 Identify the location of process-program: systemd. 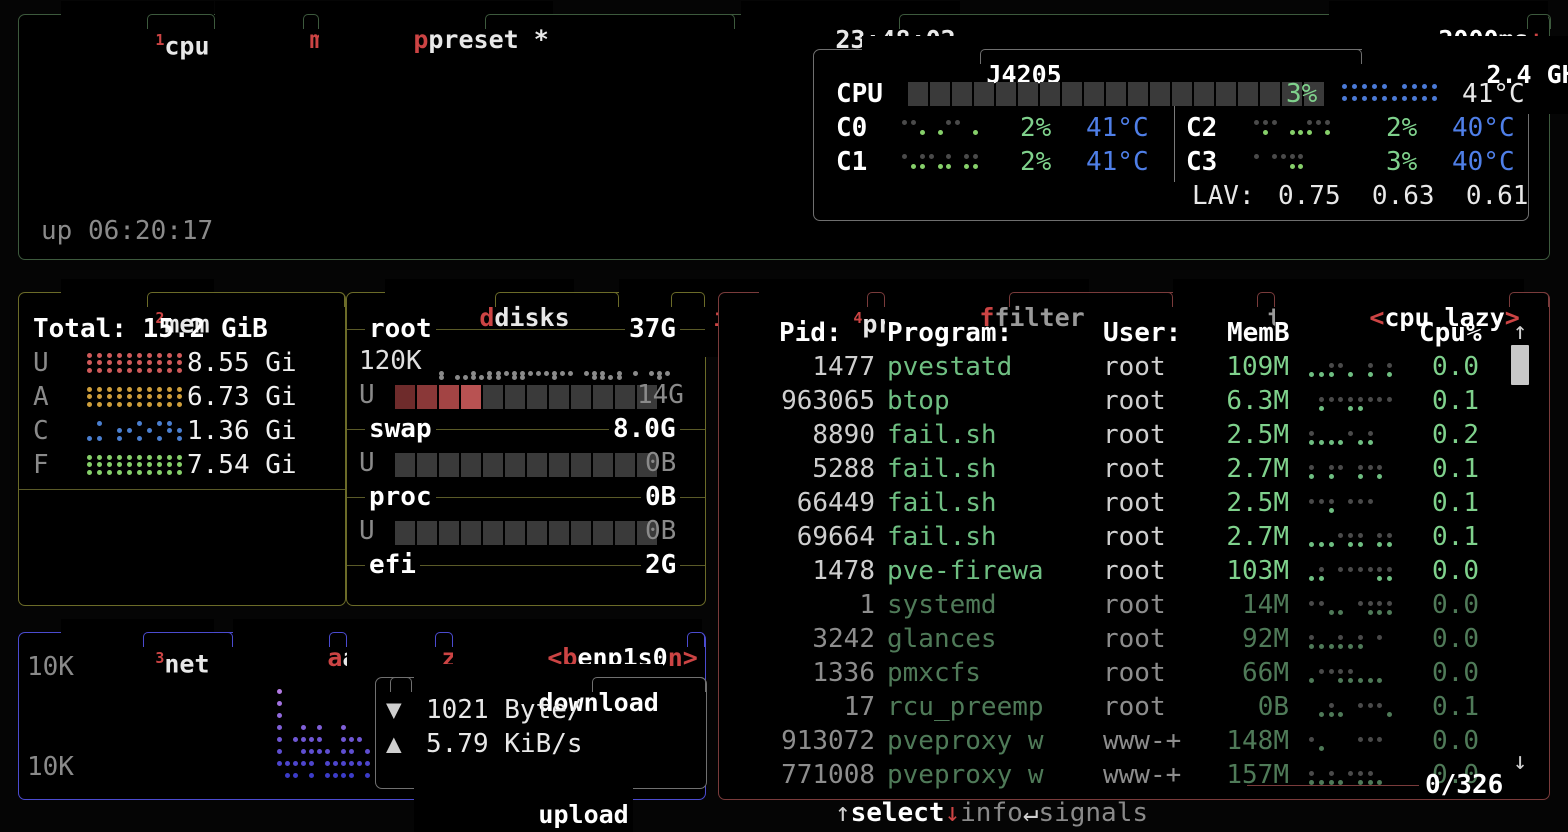
(942, 605).